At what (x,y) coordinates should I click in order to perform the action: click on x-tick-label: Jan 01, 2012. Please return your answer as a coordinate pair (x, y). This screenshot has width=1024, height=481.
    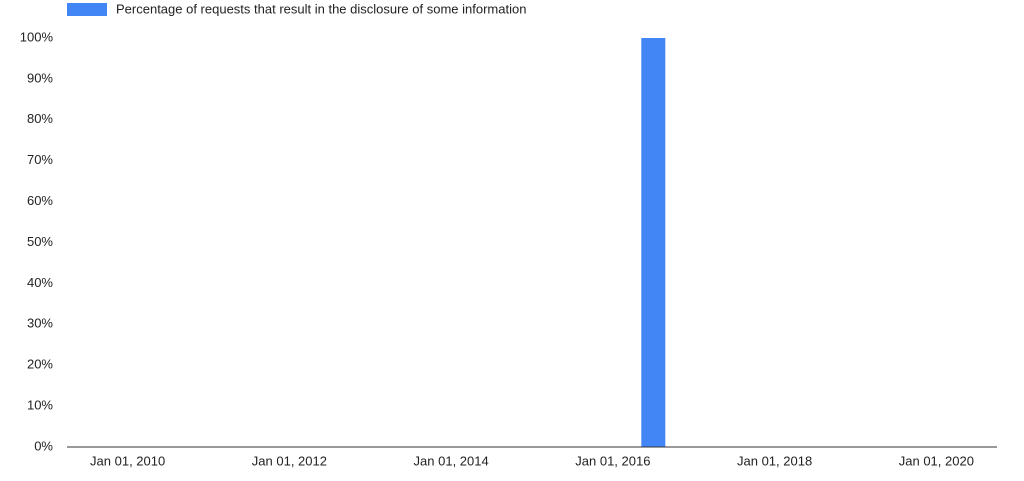
    Looking at the image, I should click on (289, 460).